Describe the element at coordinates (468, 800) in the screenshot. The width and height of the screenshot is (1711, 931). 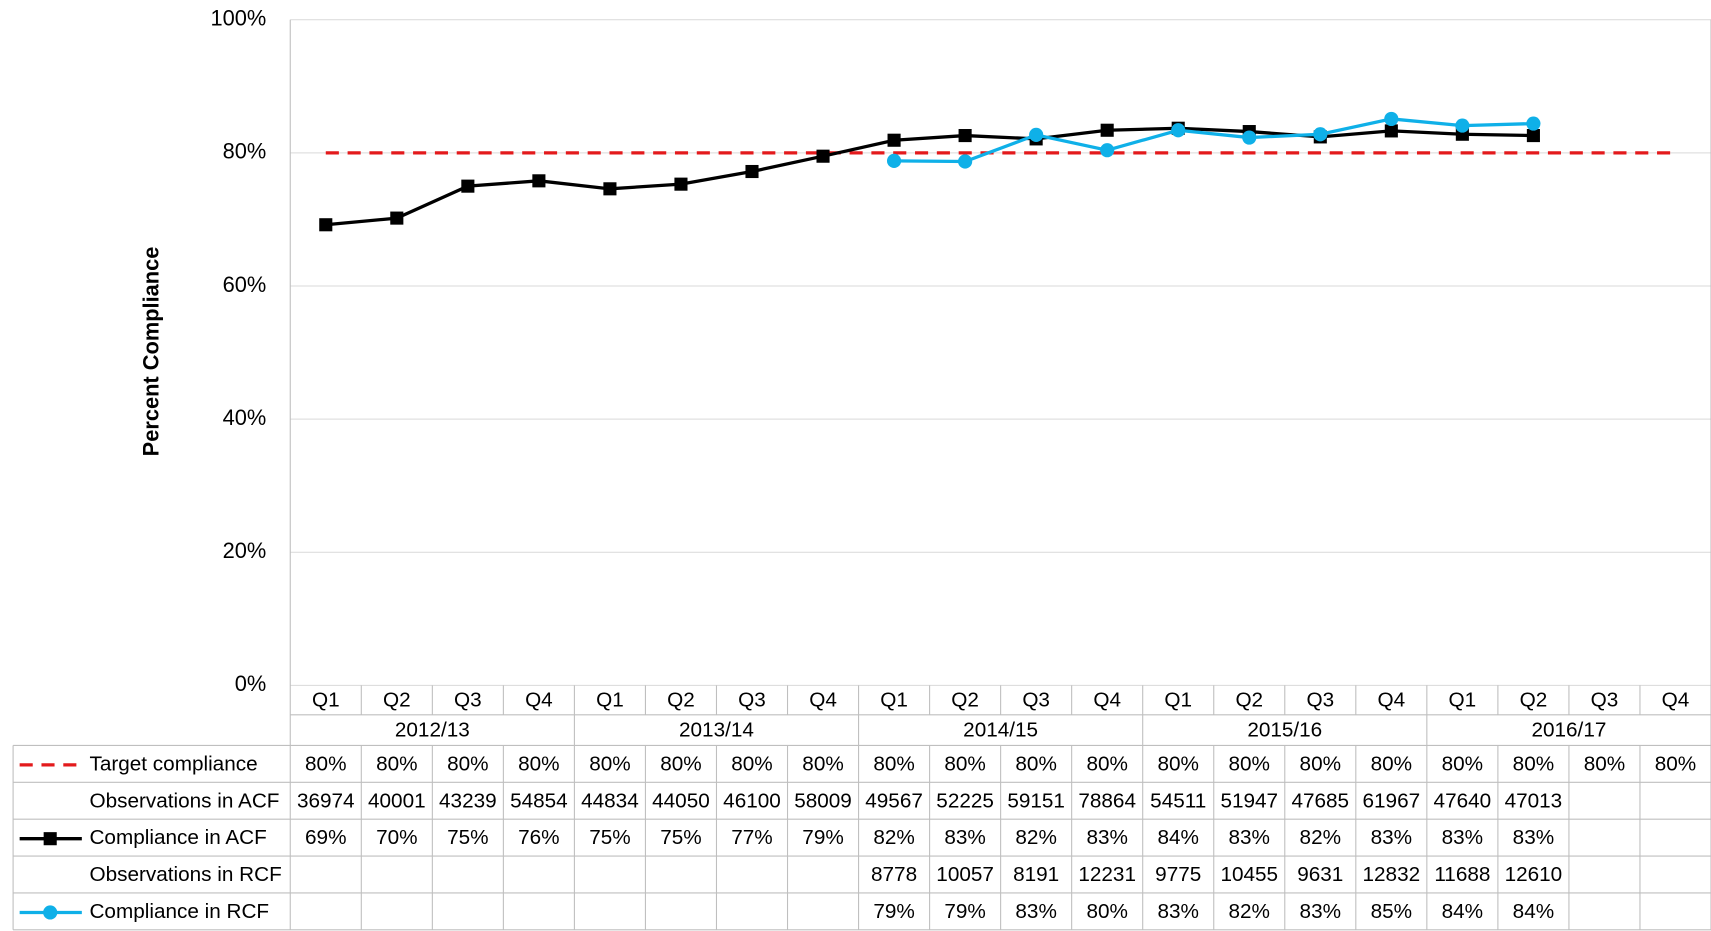
I see `table-cell: 43239` at that location.